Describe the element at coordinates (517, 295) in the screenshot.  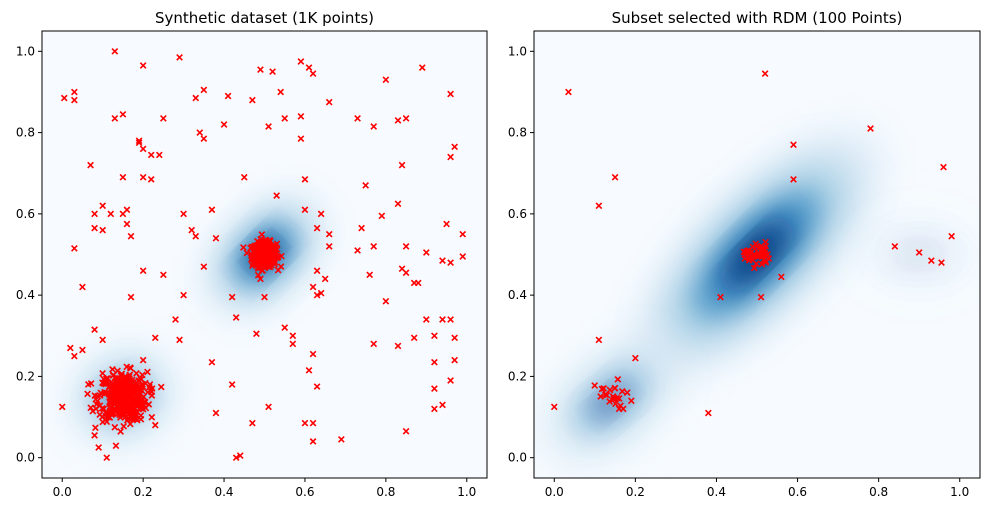
I see `y-tick-label: 0.4` at that location.